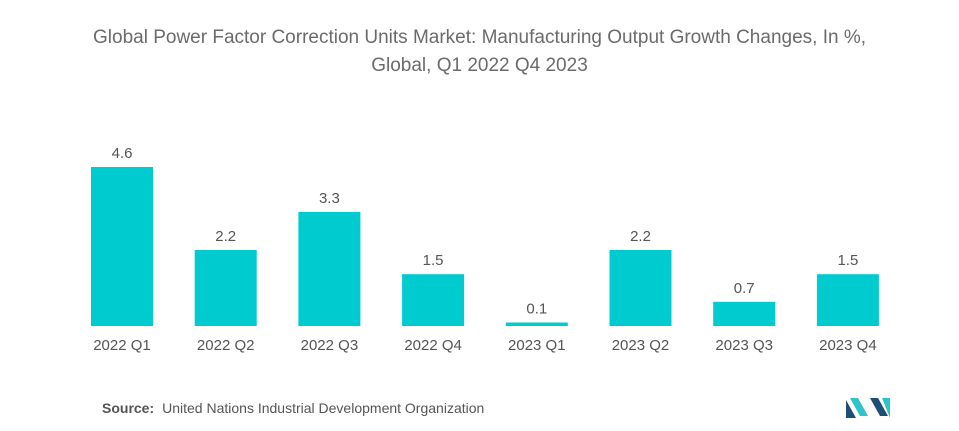 Image resolution: width=959 pixels, height=431 pixels. I want to click on value-label-2023-q2: 2.2, so click(640, 236).